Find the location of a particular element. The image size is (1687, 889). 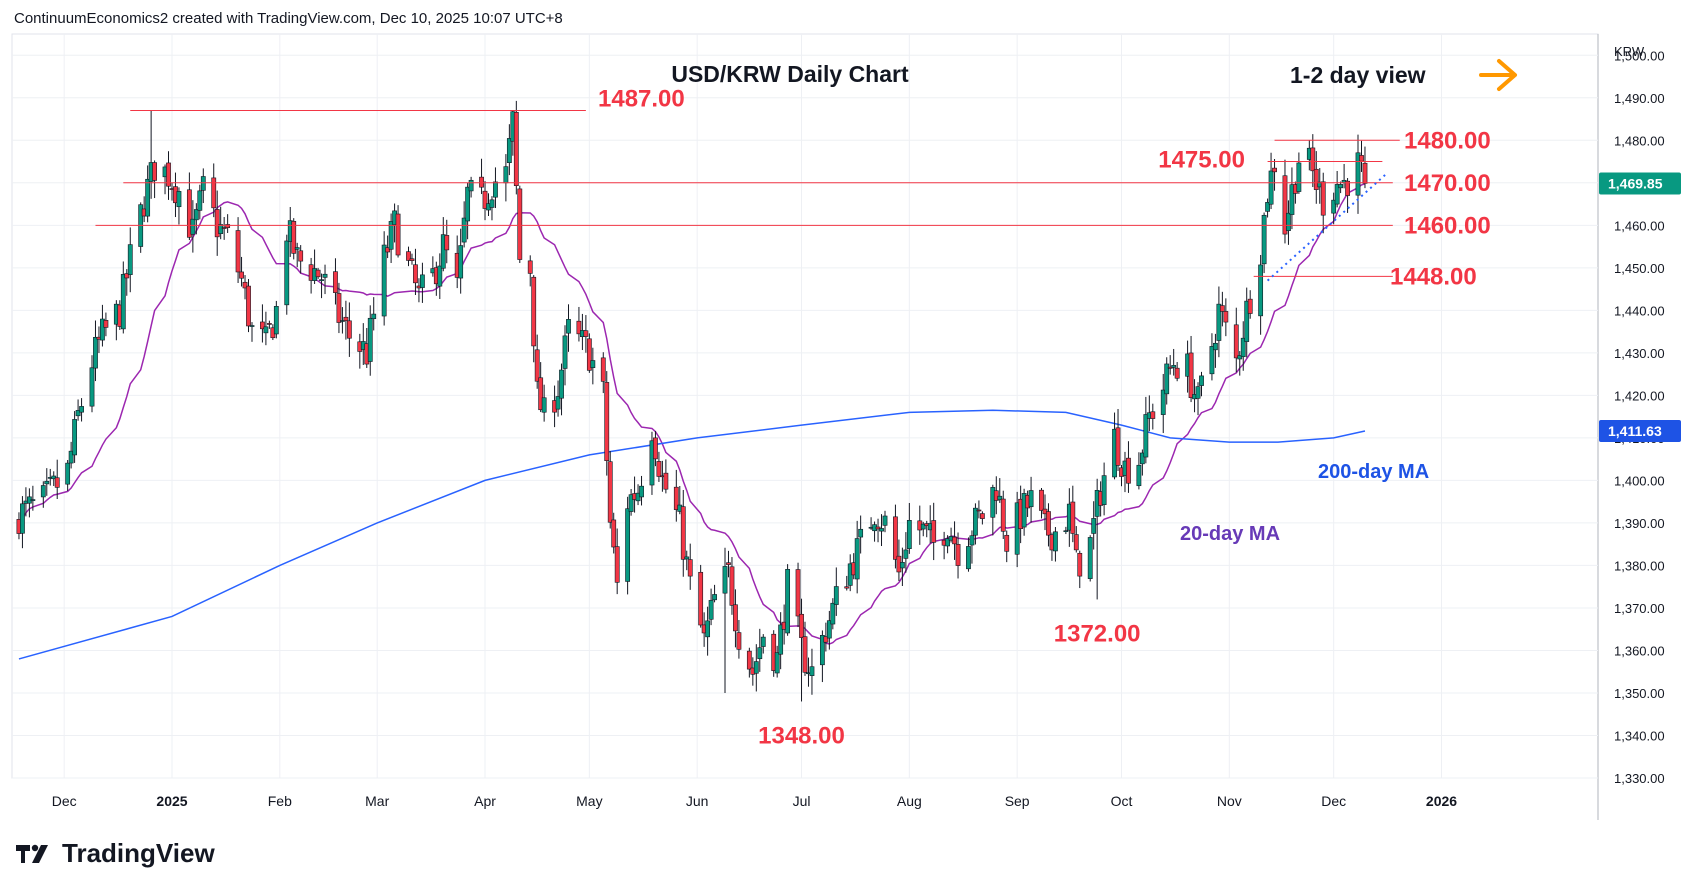

level-label: 1487.00 is located at coordinates (641, 99).